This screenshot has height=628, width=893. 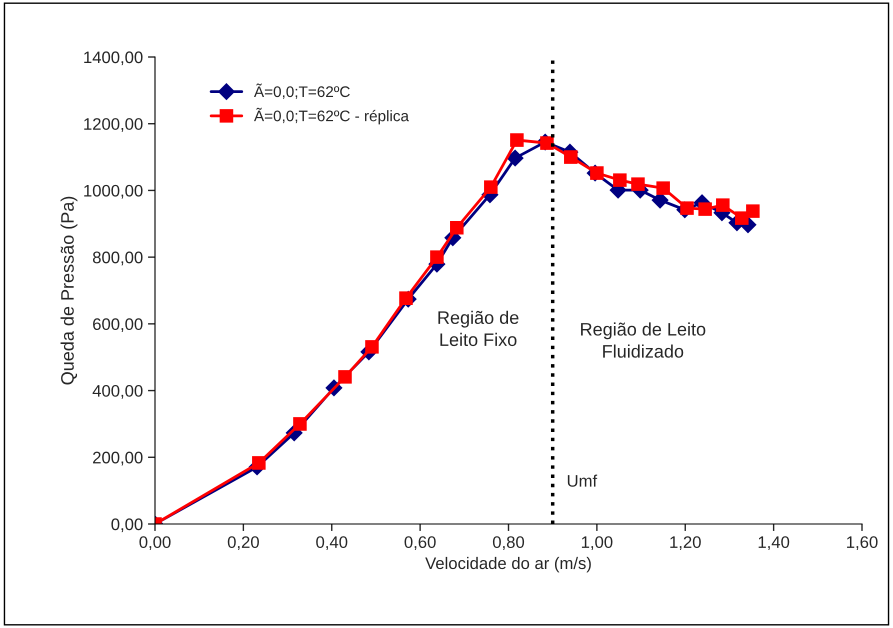 I want to click on legend-label: Ã=0,0;T=62ºC, so click(x=302, y=91).